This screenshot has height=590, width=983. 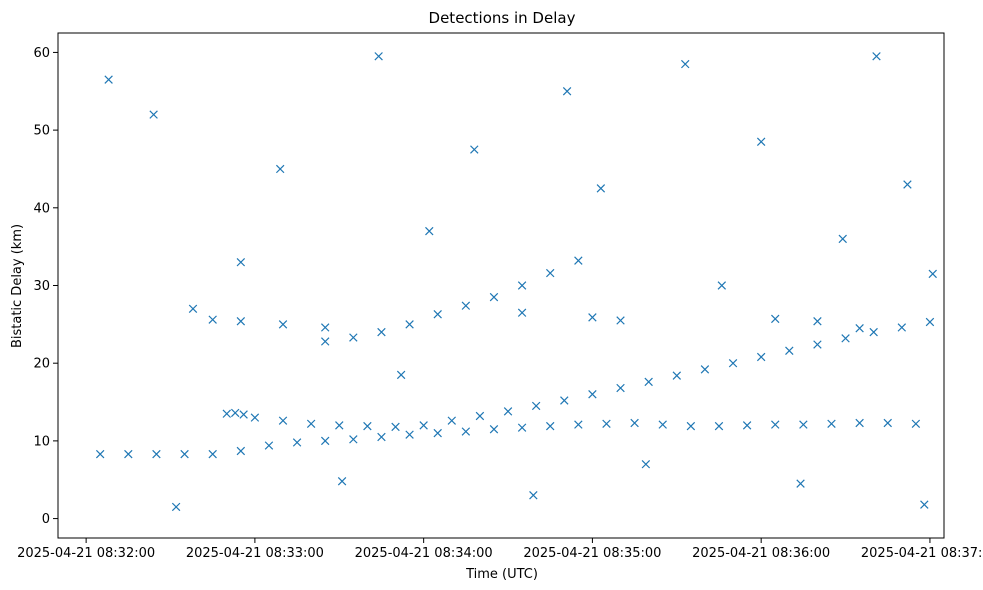 What do you see at coordinates (41, 53) in the screenshot?
I see `y-tick-label-6: 60` at bounding box center [41, 53].